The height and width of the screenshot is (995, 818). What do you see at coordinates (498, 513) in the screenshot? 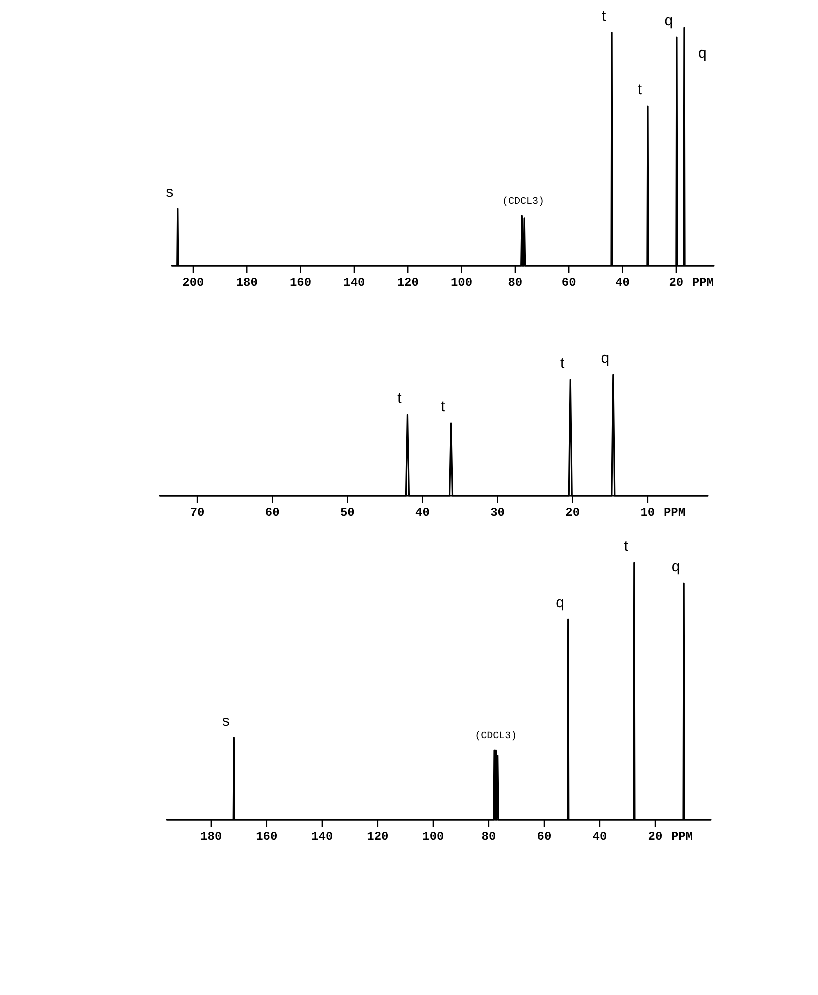
I see `x-tick-label: 30` at bounding box center [498, 513].